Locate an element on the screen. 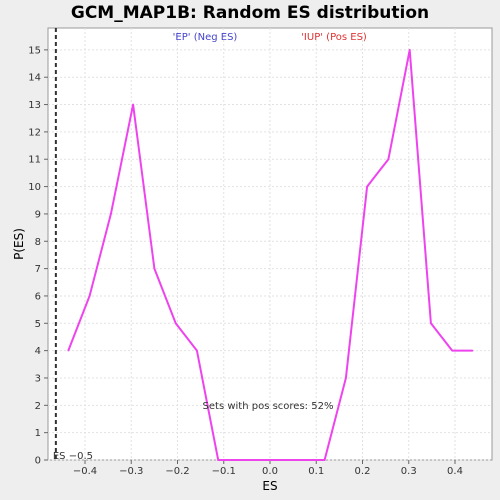 The height and width of the screenshot is (500, 500). y-tick-label: 12 is located at coordinates (34, 132).